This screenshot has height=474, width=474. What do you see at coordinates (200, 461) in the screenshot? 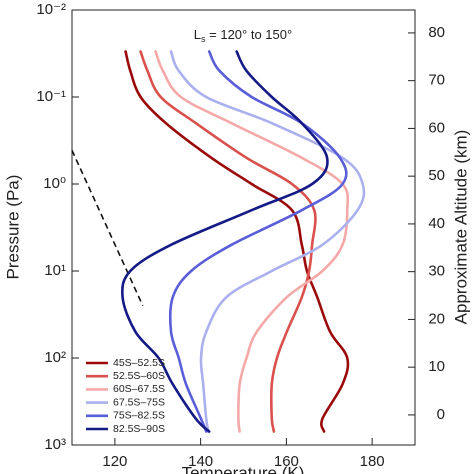
I see `x-tick-label: 140` at bounding box center [200, 461].